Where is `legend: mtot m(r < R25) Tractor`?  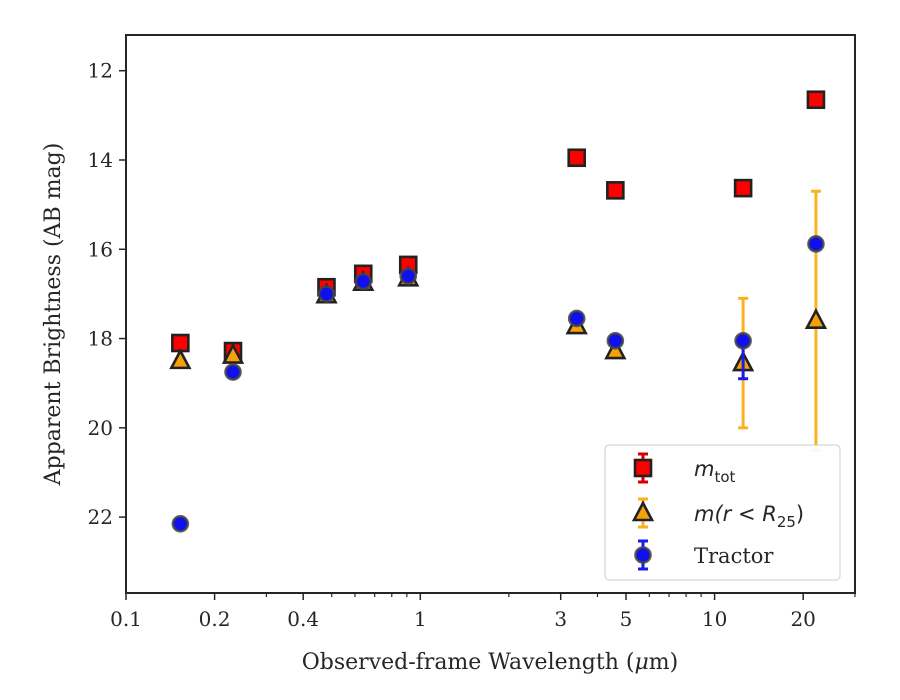 legend: mtot m(r < R25) Tractor is located at coordinates (722, 512).